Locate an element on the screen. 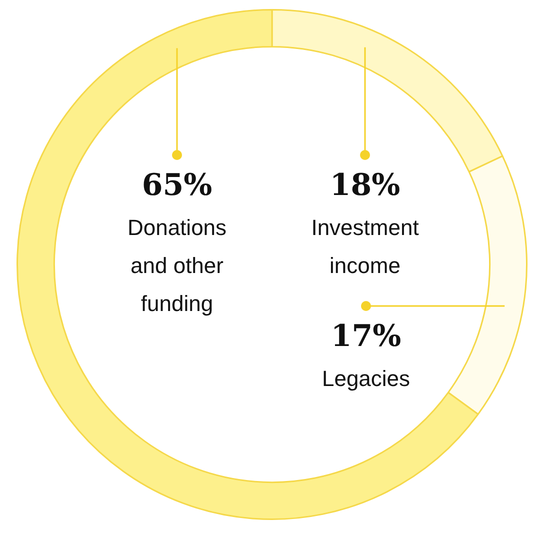 This screenshot has width=536, height=538. data-label: 18% is located at coordinates (365, 185).